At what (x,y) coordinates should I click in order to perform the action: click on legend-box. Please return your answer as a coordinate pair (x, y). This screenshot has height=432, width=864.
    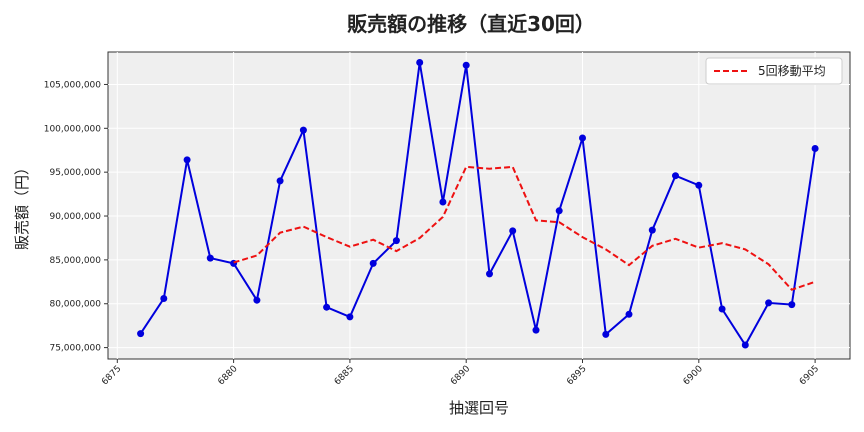
    Looking at the image, I should click on (774, 71).